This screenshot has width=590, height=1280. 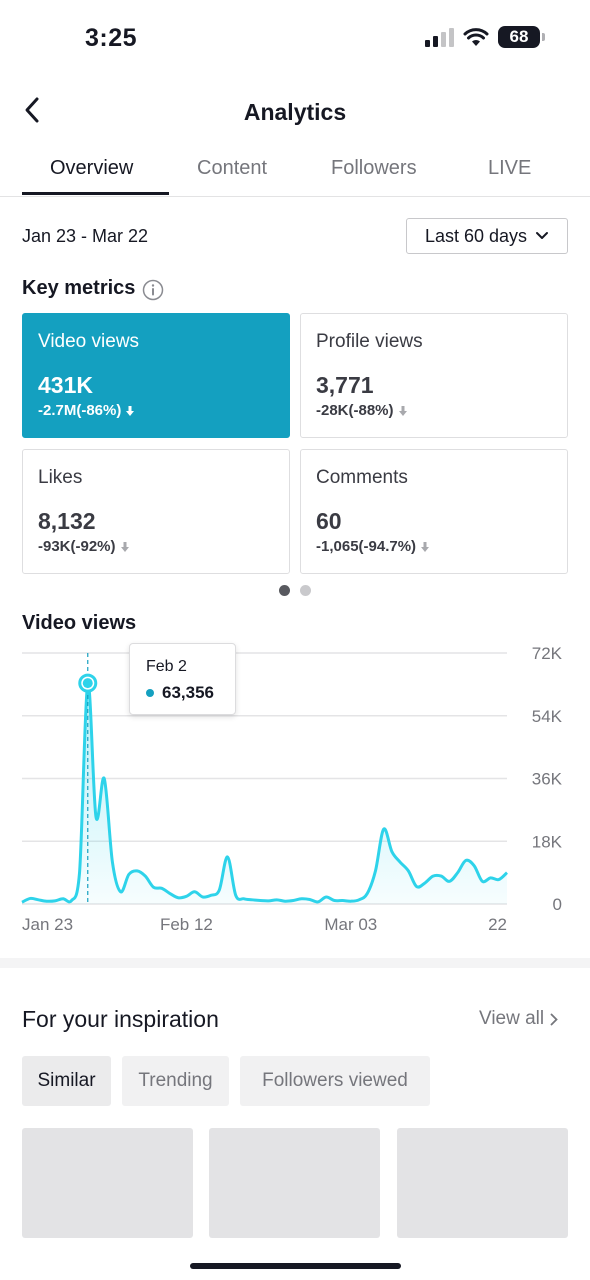 What do you see at coordinates (156, 511) in the screenshot?
I see `metric-card-likes: Likes 8,132 -93K(-92%)` at bounding box center [156, 511].